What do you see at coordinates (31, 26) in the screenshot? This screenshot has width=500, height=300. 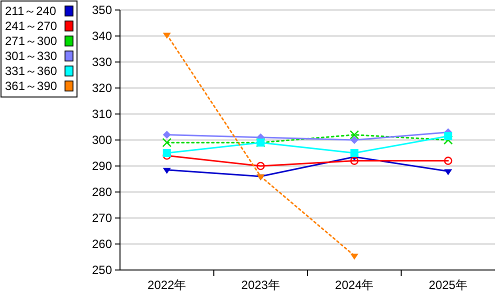 I see `legend-label: 241～270` at bounding box center [31, 26].